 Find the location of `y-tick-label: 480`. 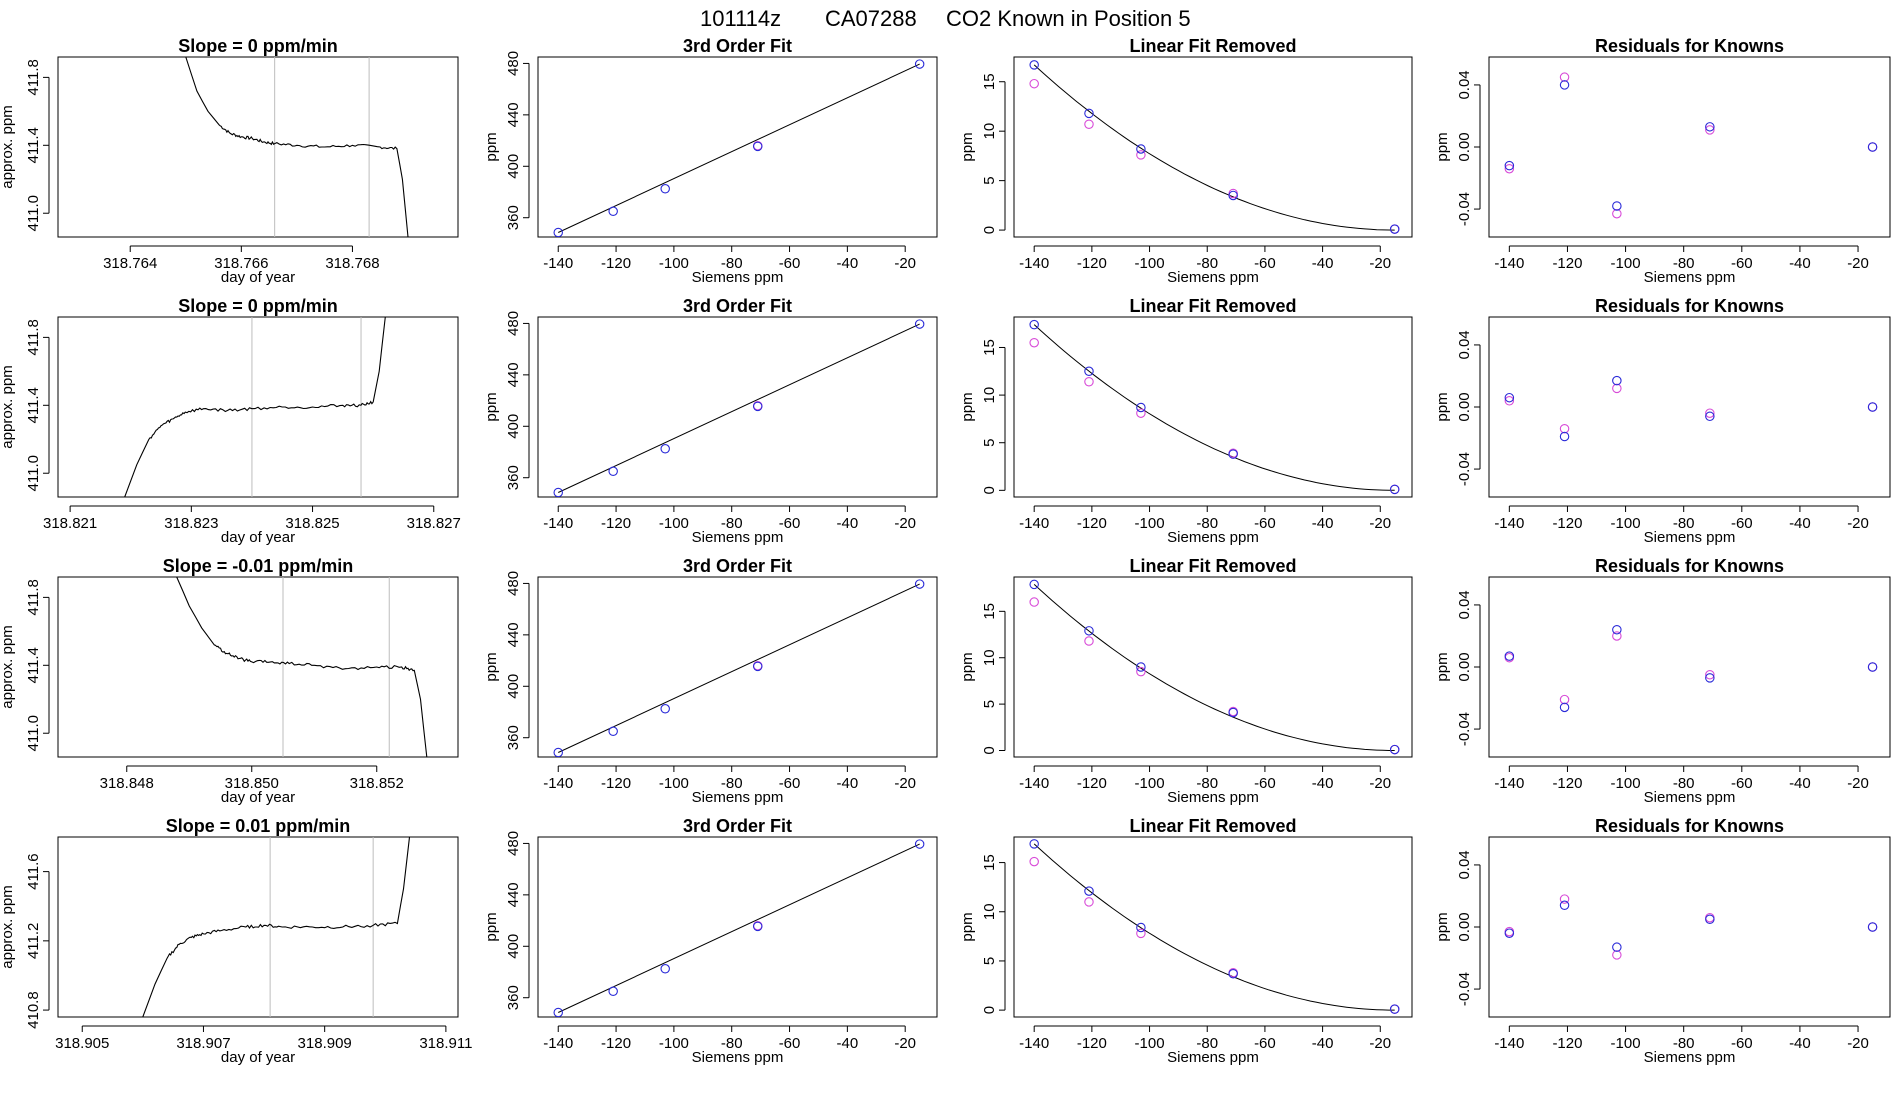

y-tick-label: 480 is located at coordinates (513, 323).